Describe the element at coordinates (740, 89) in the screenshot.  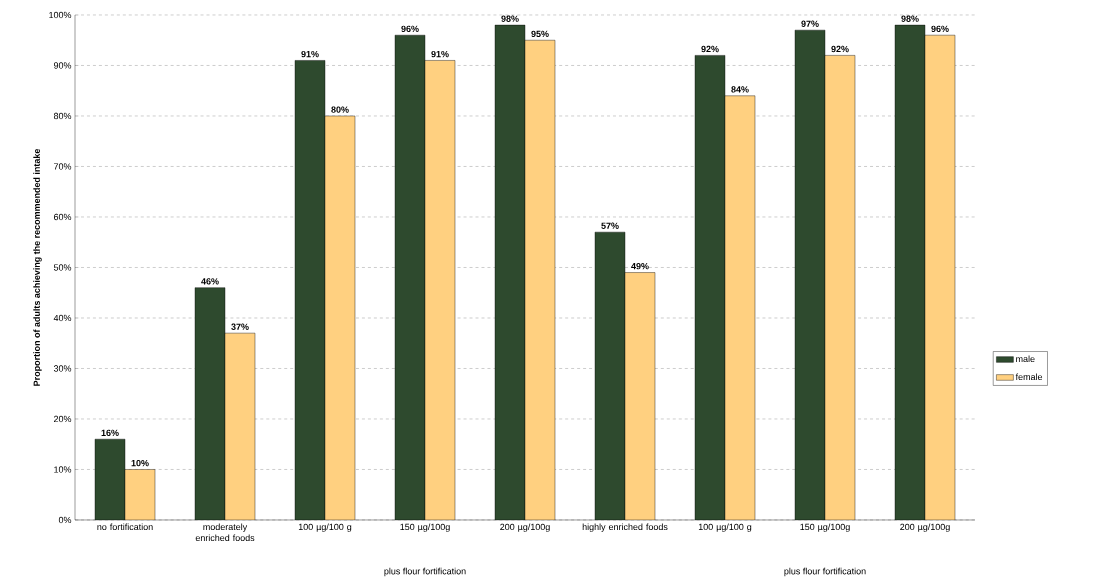
I see `data-label: 84%` at that location.